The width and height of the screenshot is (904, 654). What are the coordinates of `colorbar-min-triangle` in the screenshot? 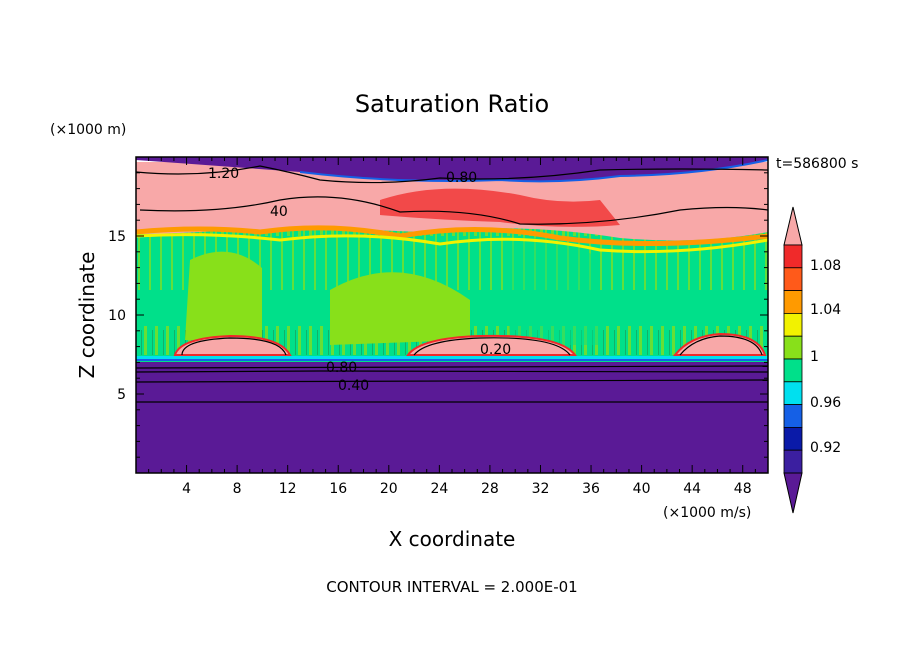 It's located at (793, 493).